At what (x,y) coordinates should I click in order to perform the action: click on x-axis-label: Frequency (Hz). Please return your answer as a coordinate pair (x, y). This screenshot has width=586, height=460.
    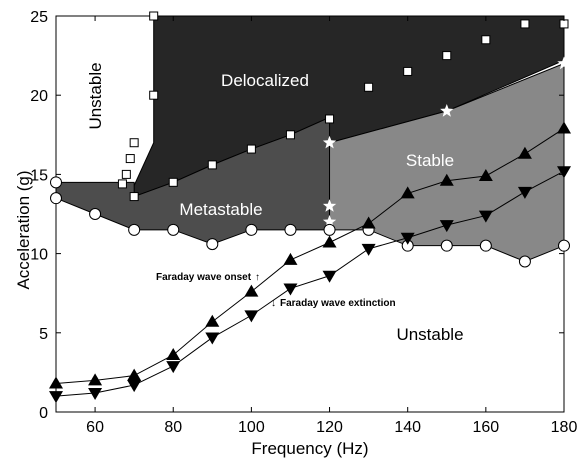
    Looking at the image, I should click on (309, 448).